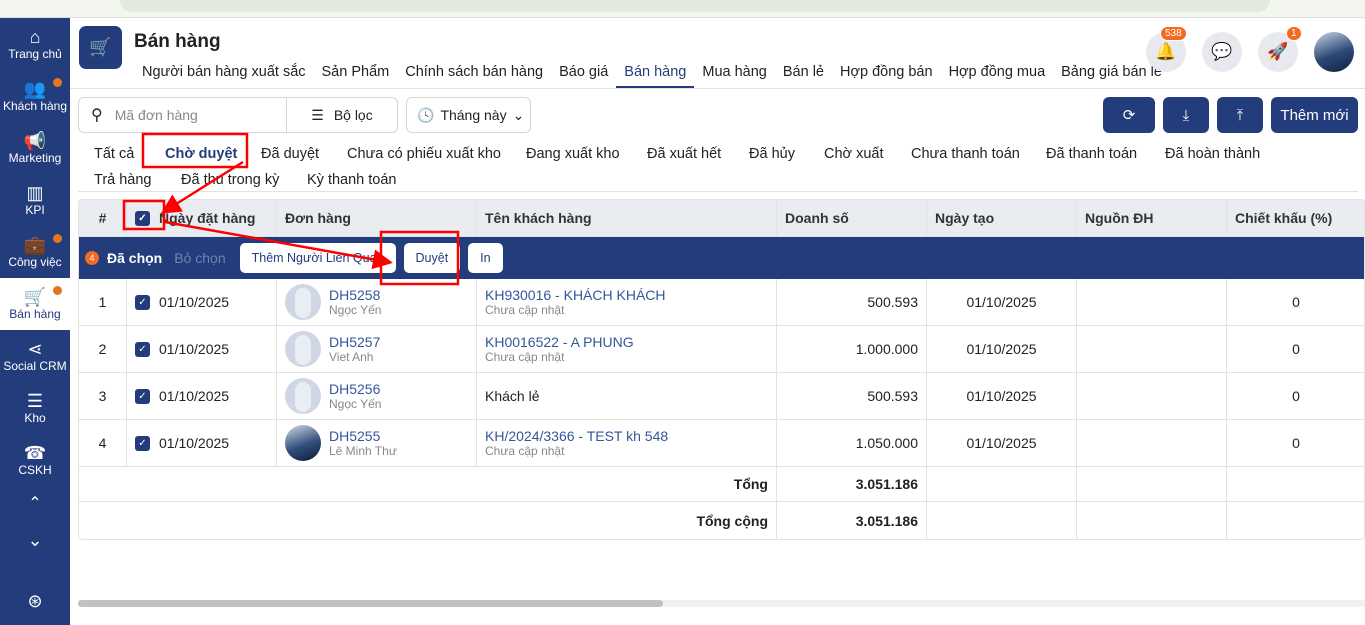 The width and height of the screenshot is (1365, 625). I want to click on tab-4: Đang xuất kho, so click(573, 154).